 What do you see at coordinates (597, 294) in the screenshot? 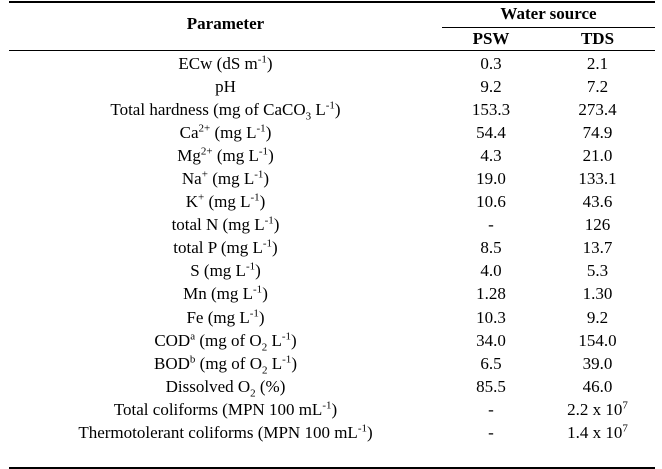
I see `cell-tds: 1.30` at bounding box center [597, 294].